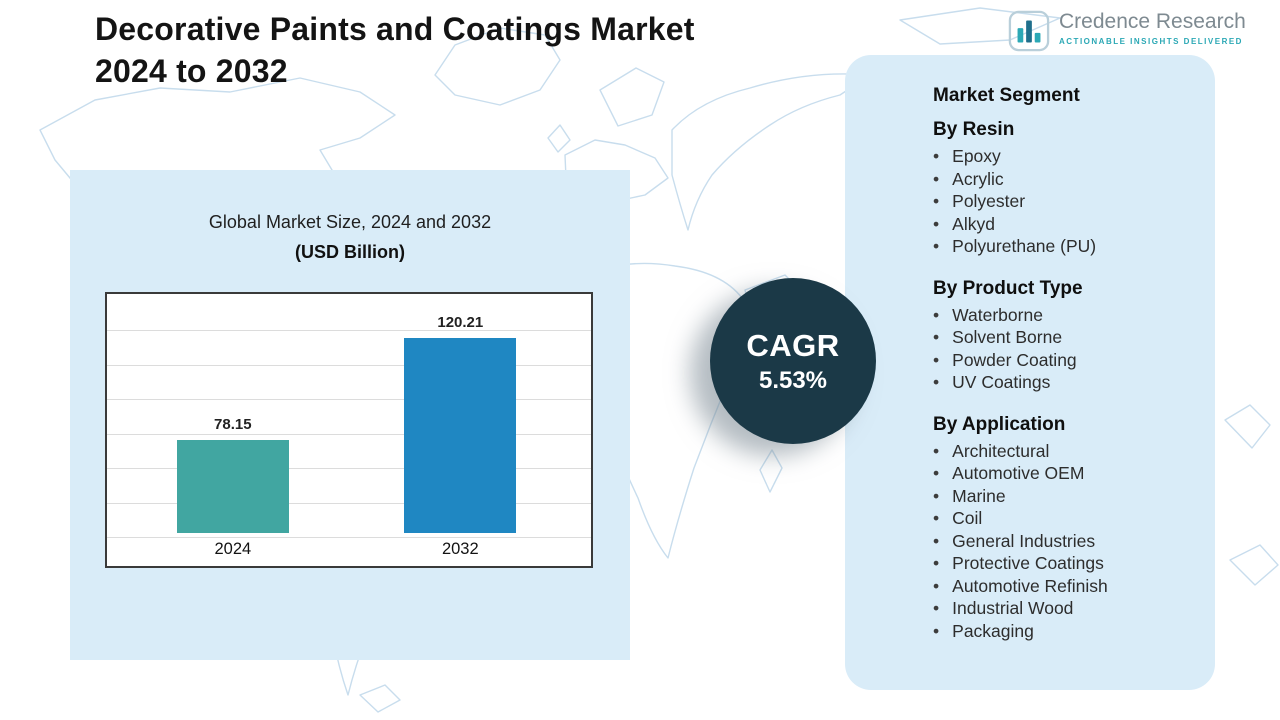  I want to click on segment-item: • Alkyd, so click(1065, 224).